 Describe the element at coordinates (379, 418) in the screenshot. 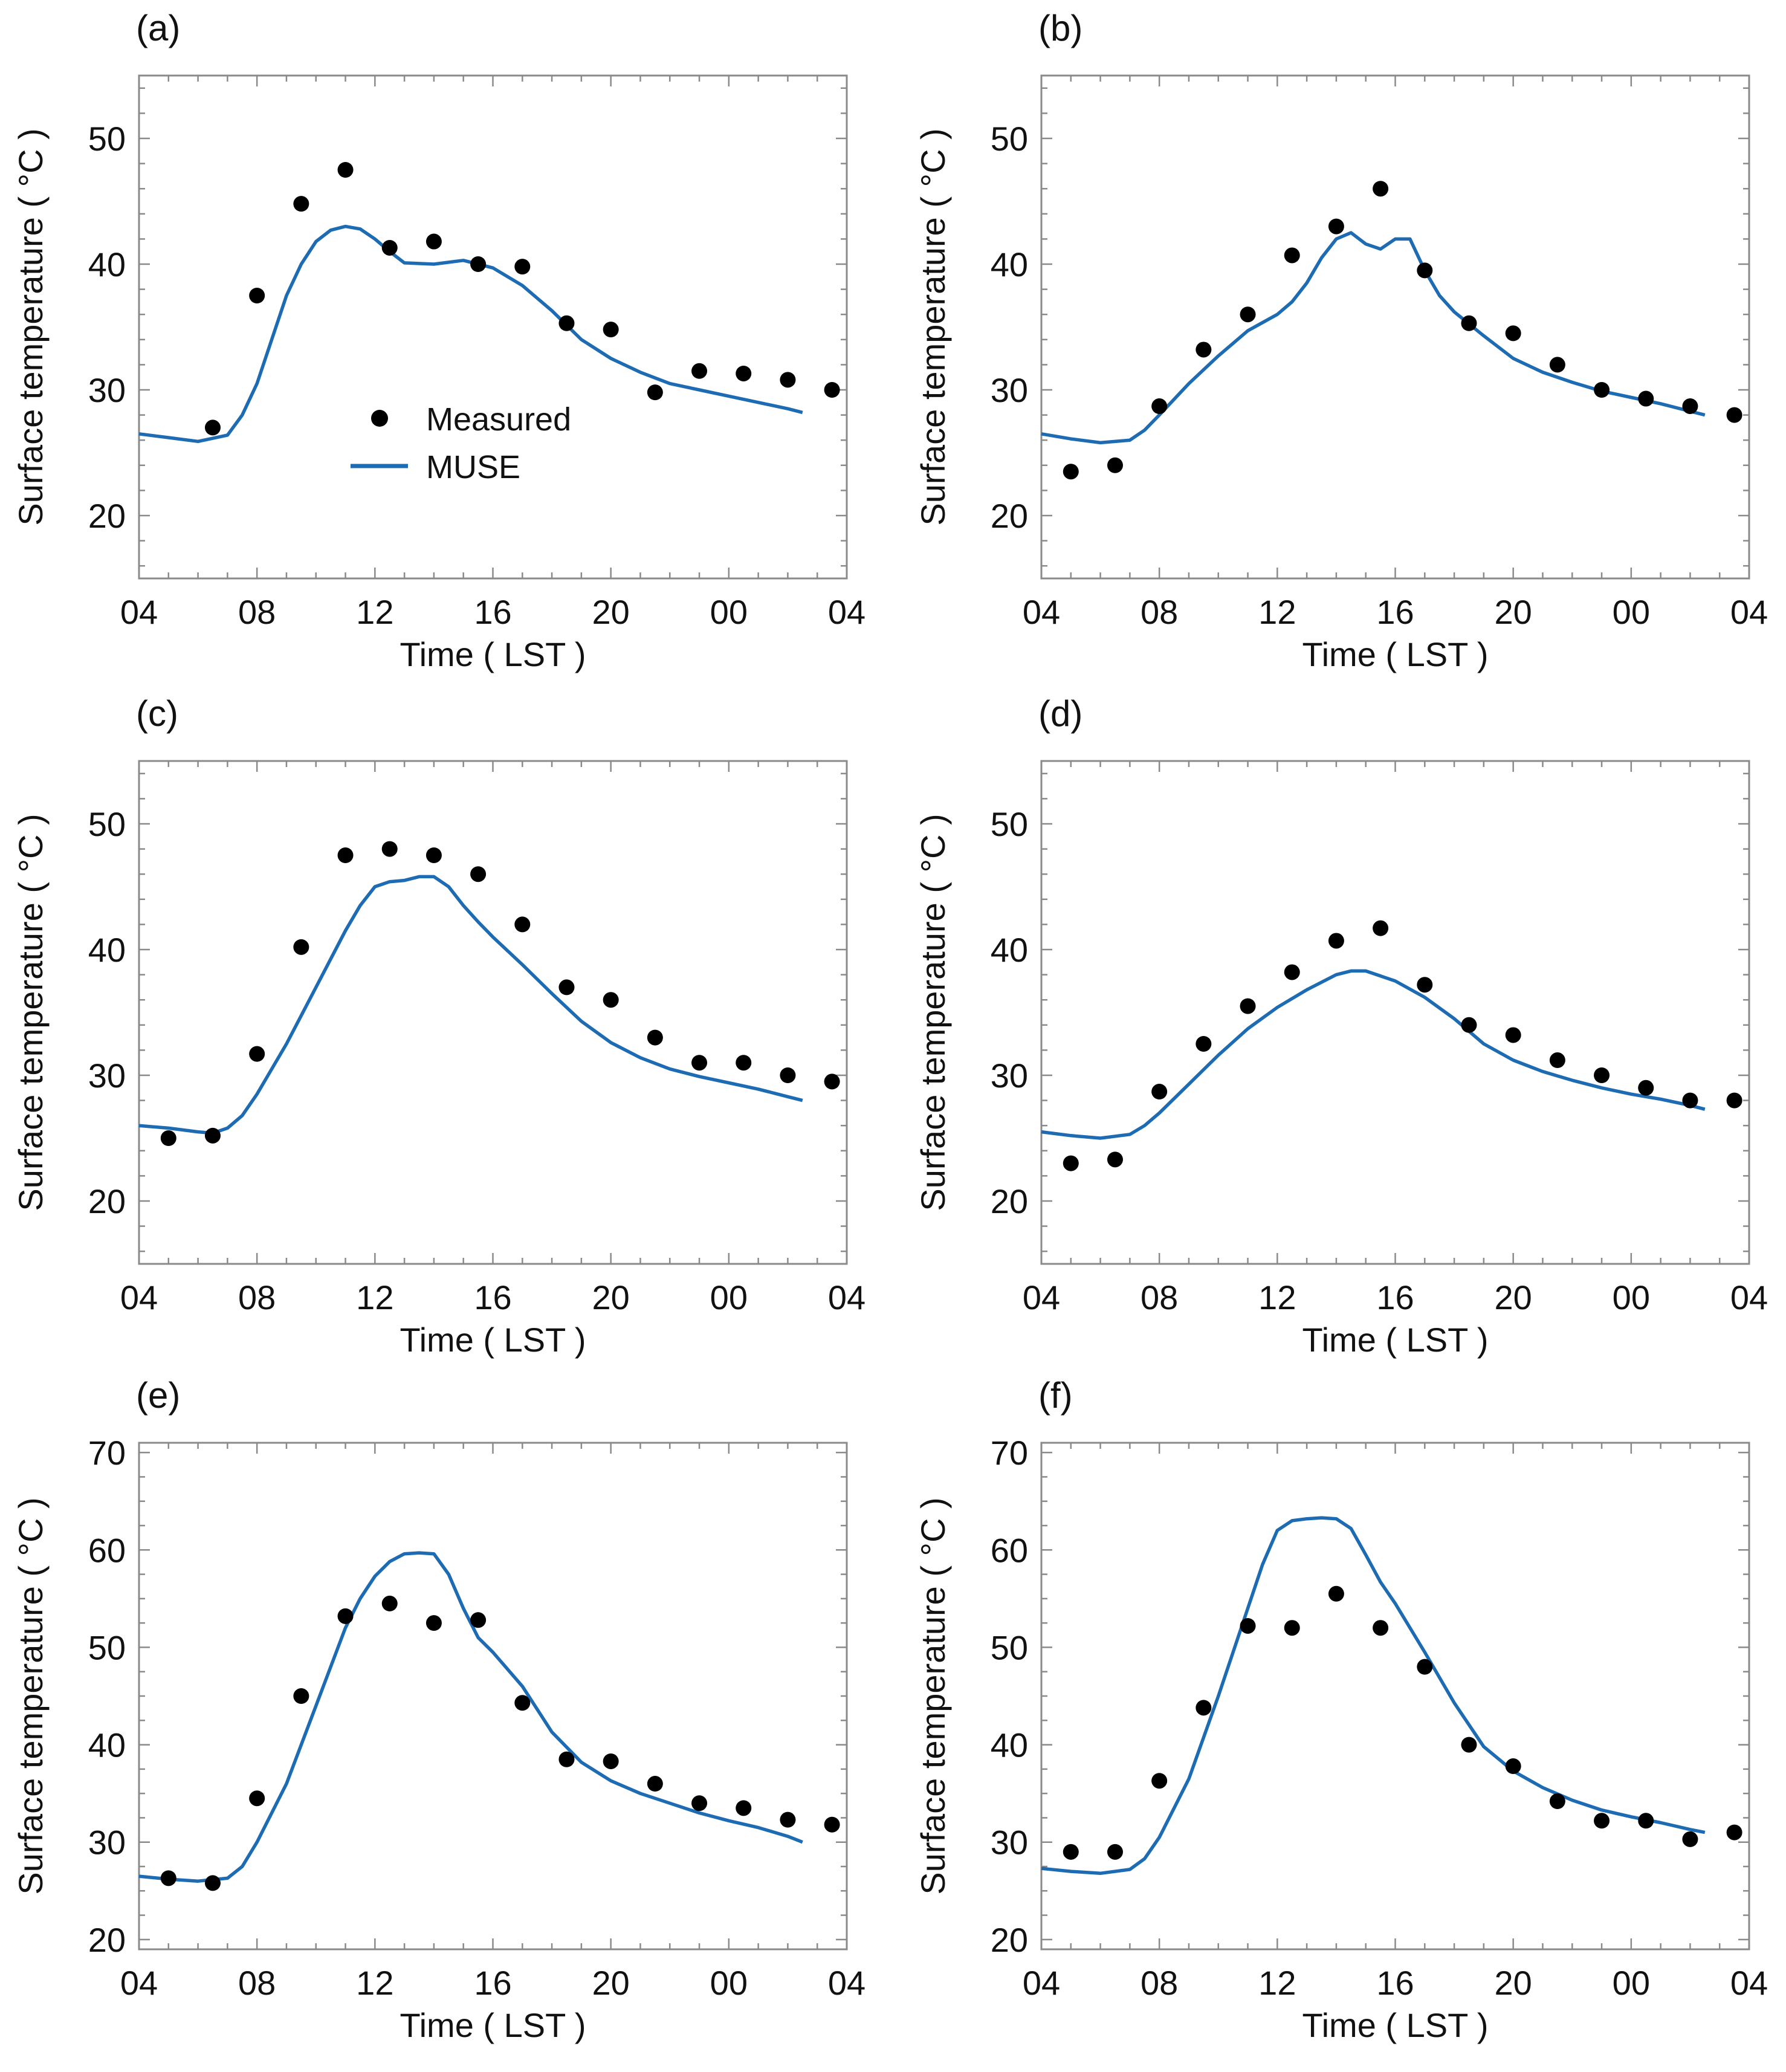

I see `legend-measured-marker` at that location.